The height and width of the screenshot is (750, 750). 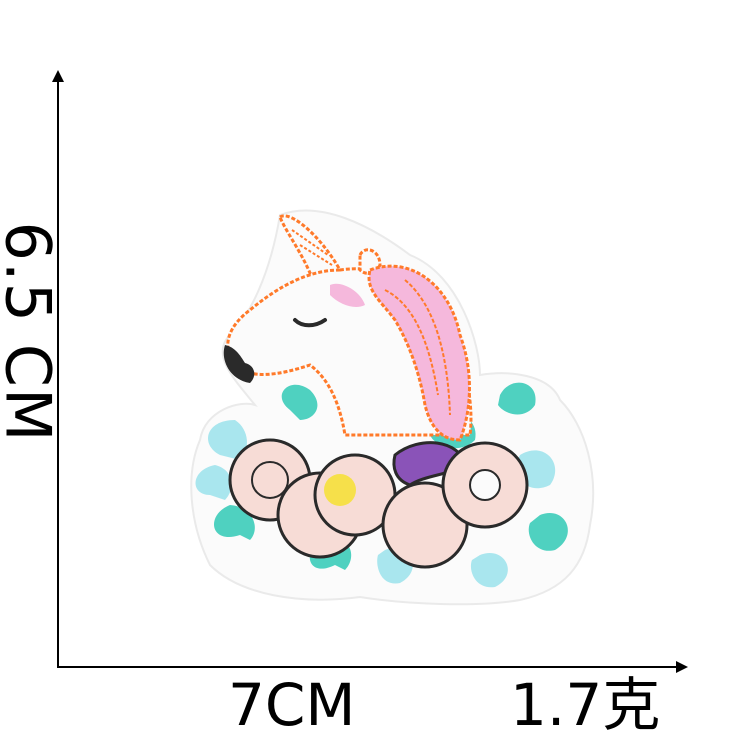 I want to click on height-label: 6.5 CM, so click(x=32, y=332).